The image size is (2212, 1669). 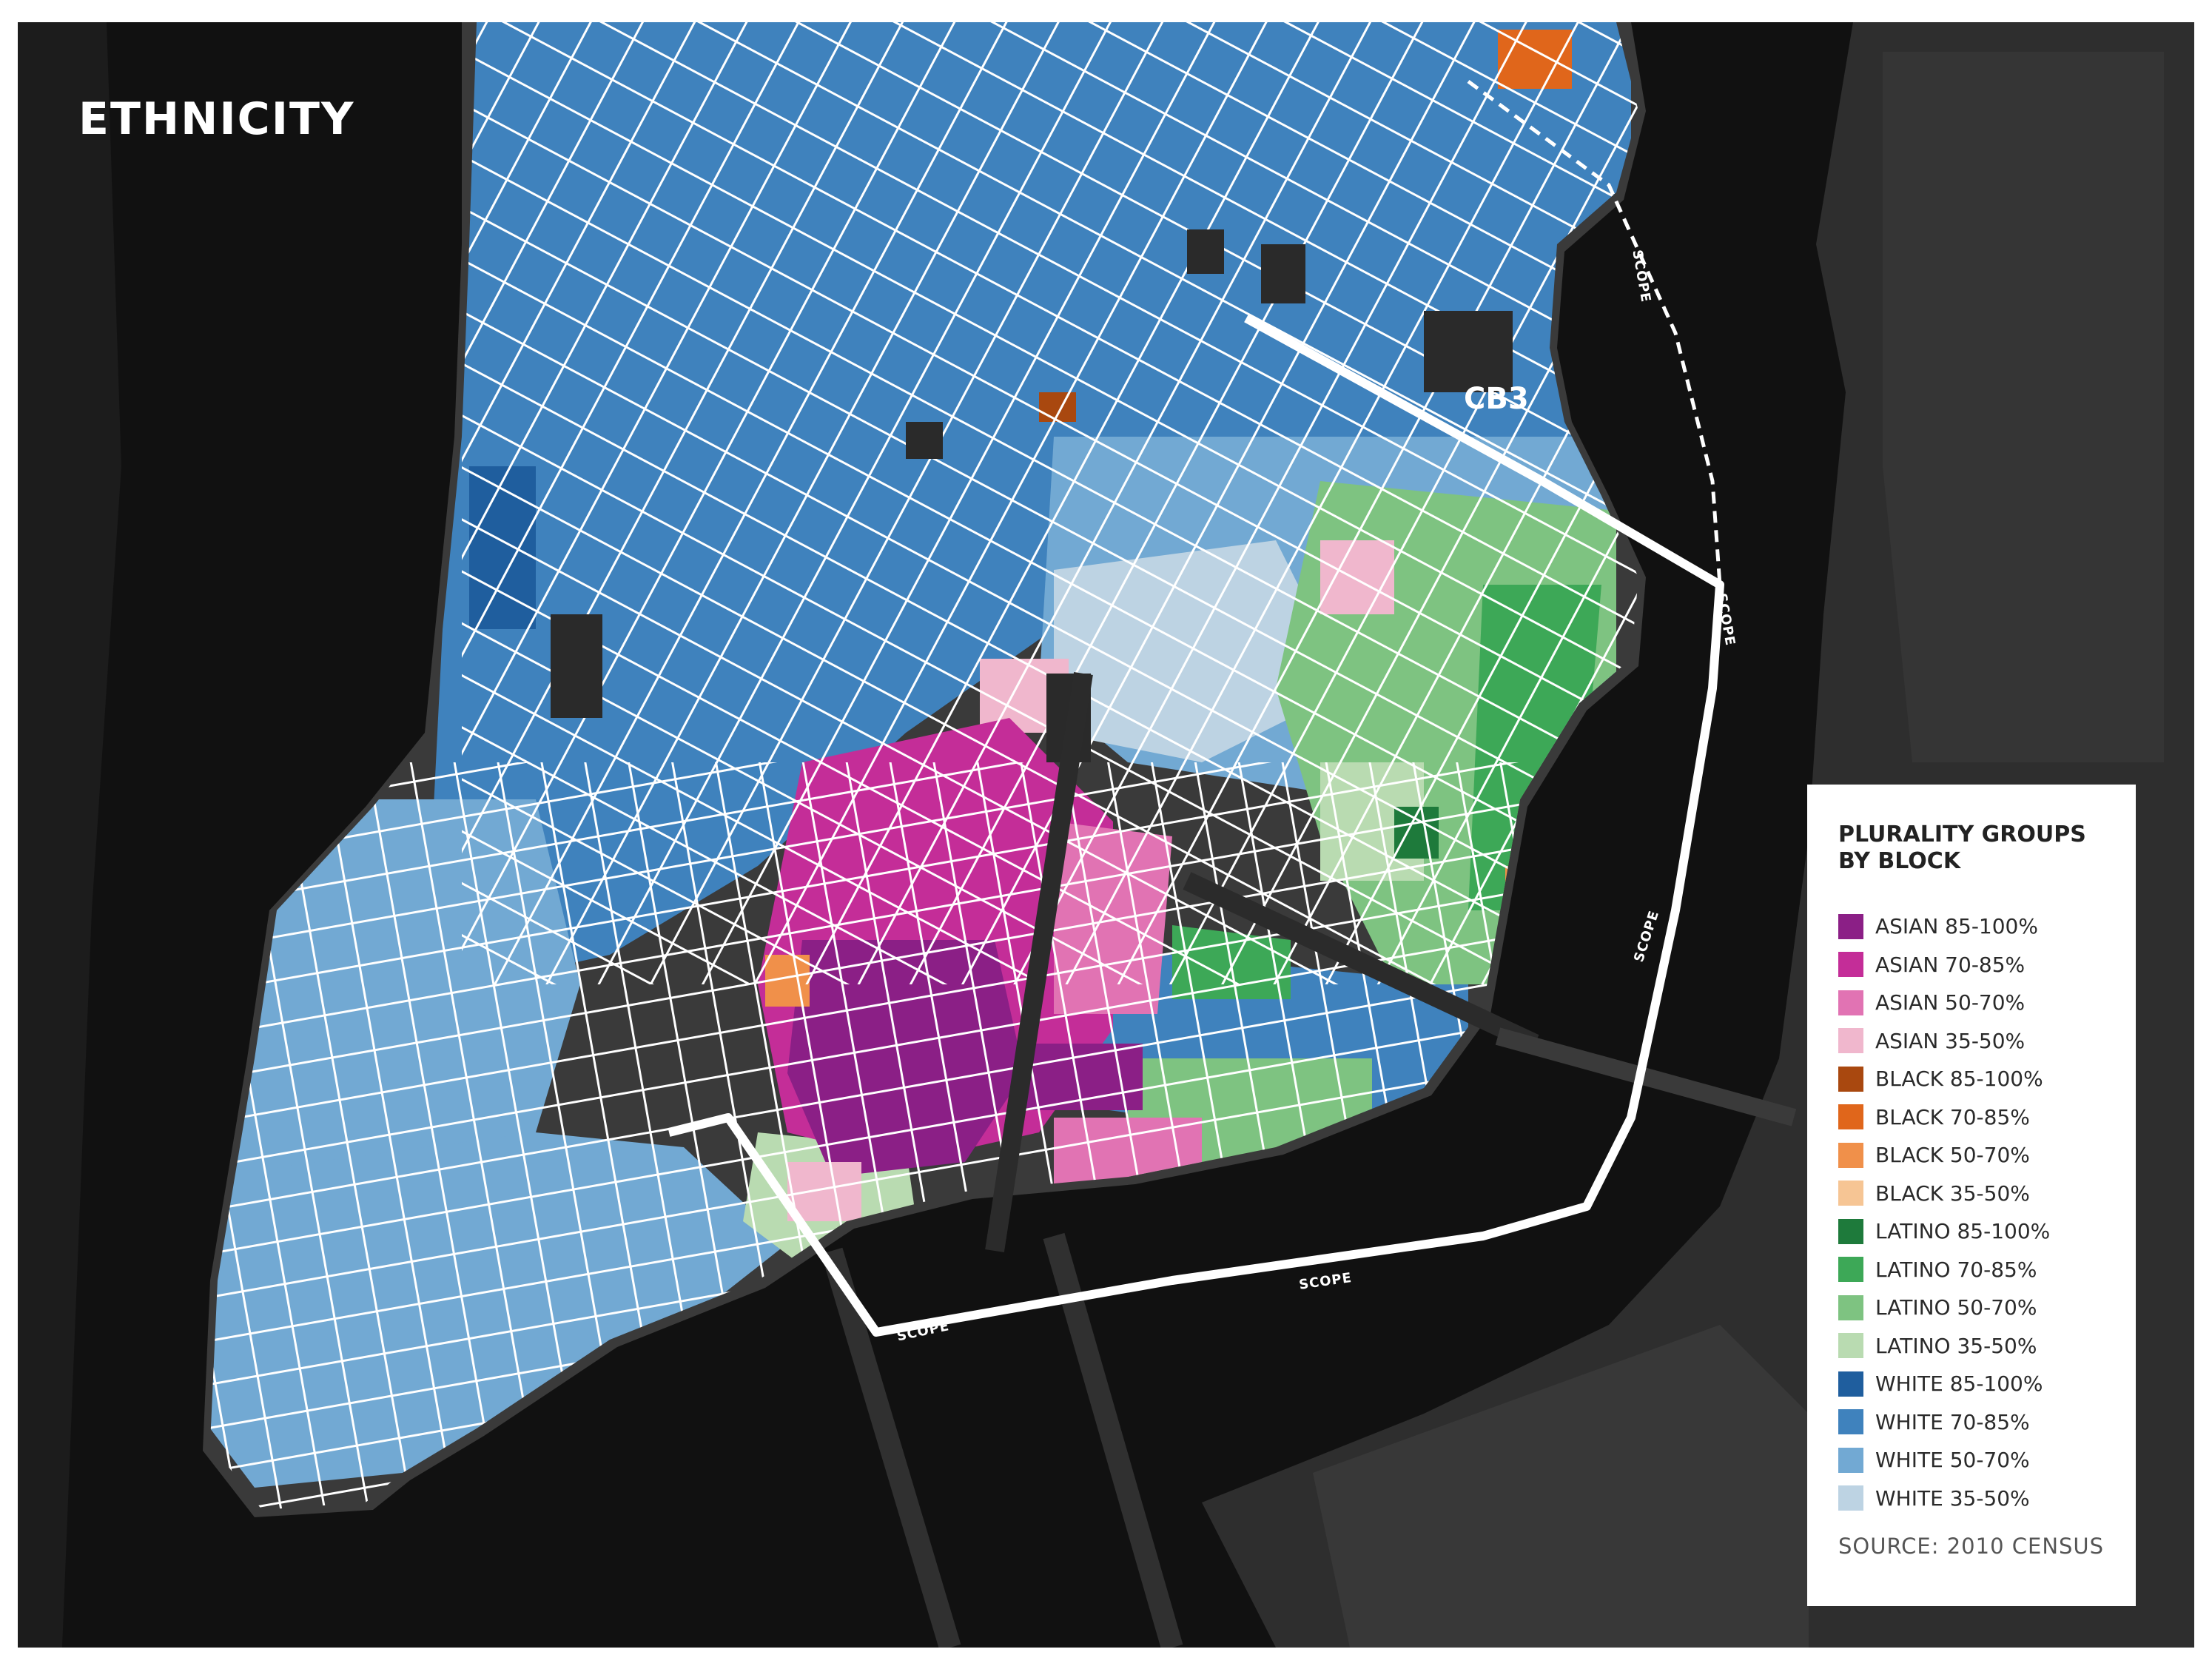 I want to click on legend-item: ASIAN 35-50%, so click(x=1987, y=1041).